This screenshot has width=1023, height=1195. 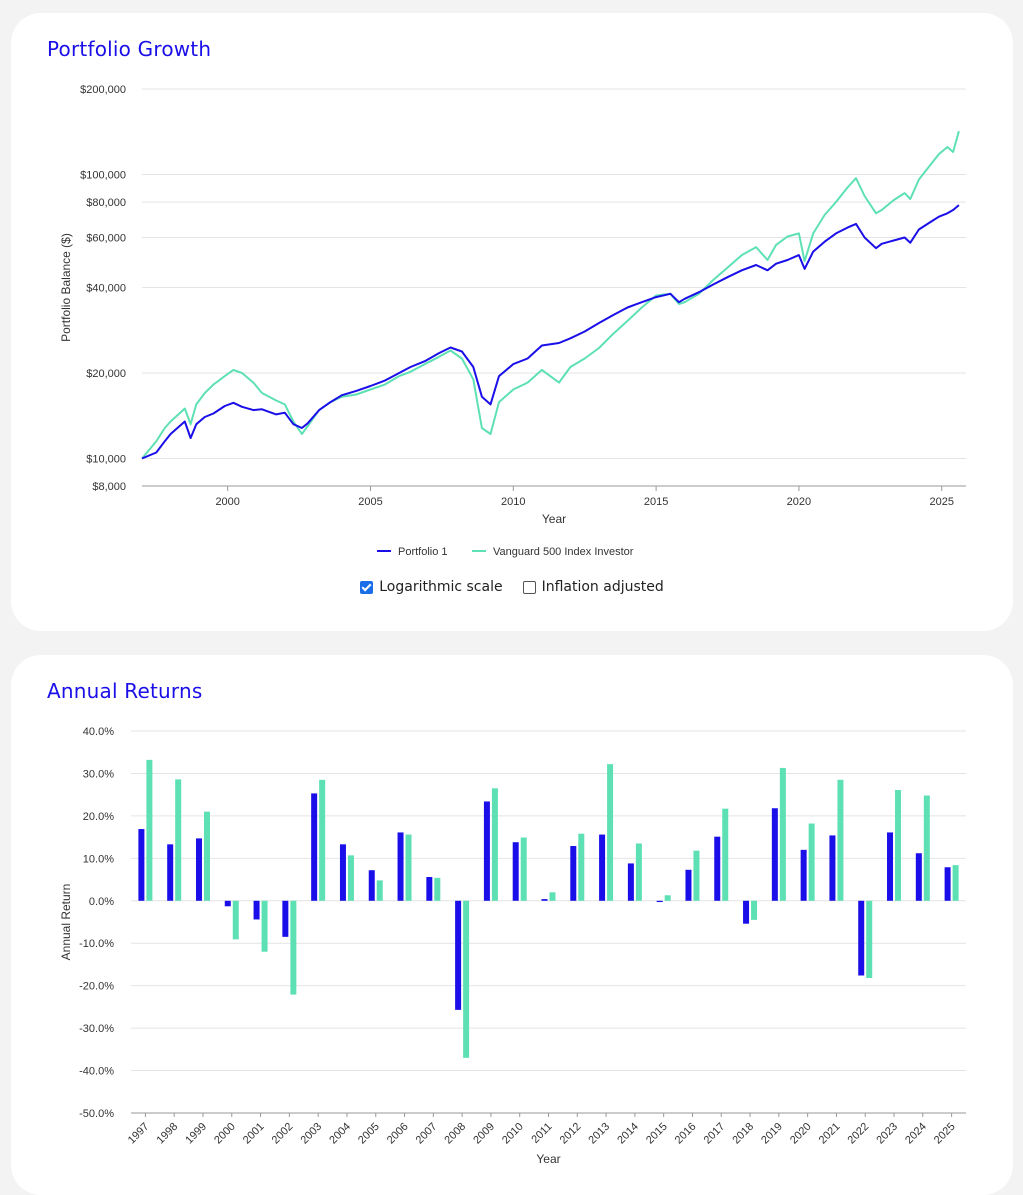 What do you see at coordinates (887, 1134) in the screenshot?
I see `x-tick-label: 2023` at bounding box center [887, 1134].